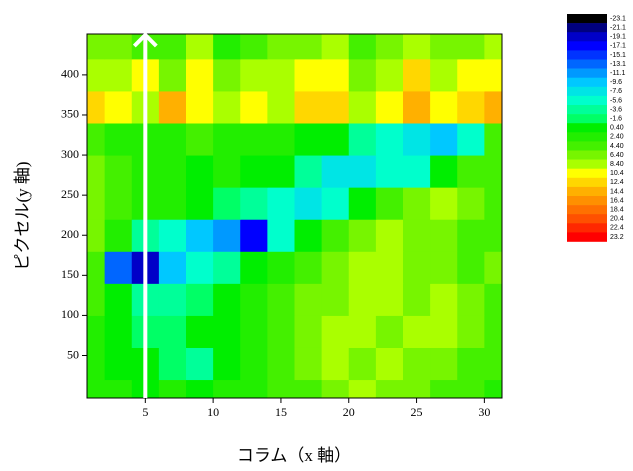 This screenshot has height=471, width=633. Describe the element at coordinates (617, 228) in the screenshot. I see `colorbar-label: 22.4` at that location.